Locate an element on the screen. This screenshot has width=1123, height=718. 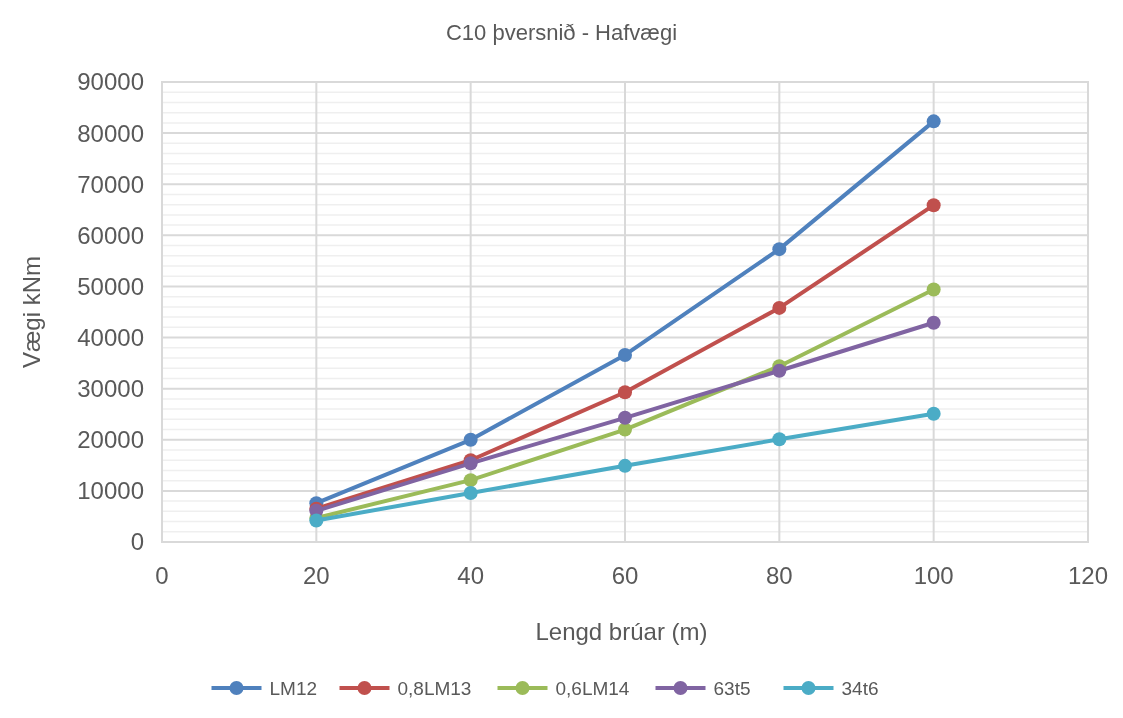
y-tick-label: 10000 is located at coordinates (110, 491).